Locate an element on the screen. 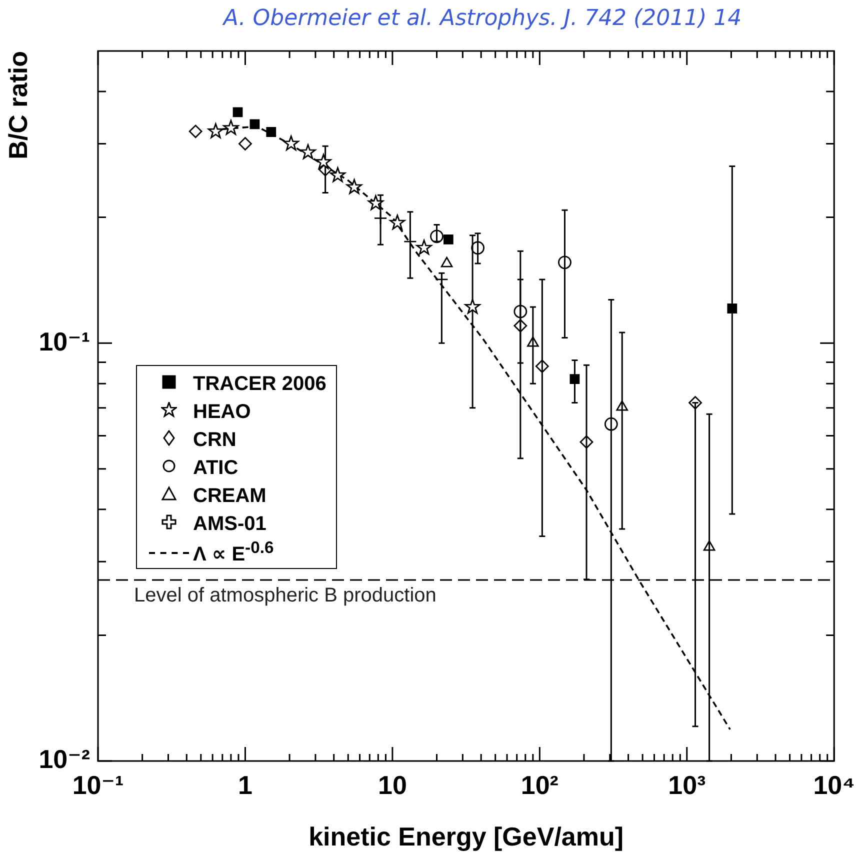  x-tick-label: 10 is located at coordinates (392, 785).